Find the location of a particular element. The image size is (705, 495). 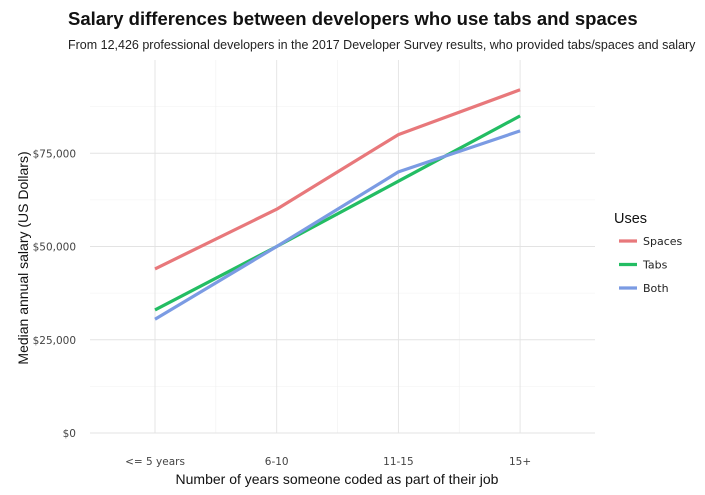

x-tick-label: <= 5 years is located at coordinates (155, 462).